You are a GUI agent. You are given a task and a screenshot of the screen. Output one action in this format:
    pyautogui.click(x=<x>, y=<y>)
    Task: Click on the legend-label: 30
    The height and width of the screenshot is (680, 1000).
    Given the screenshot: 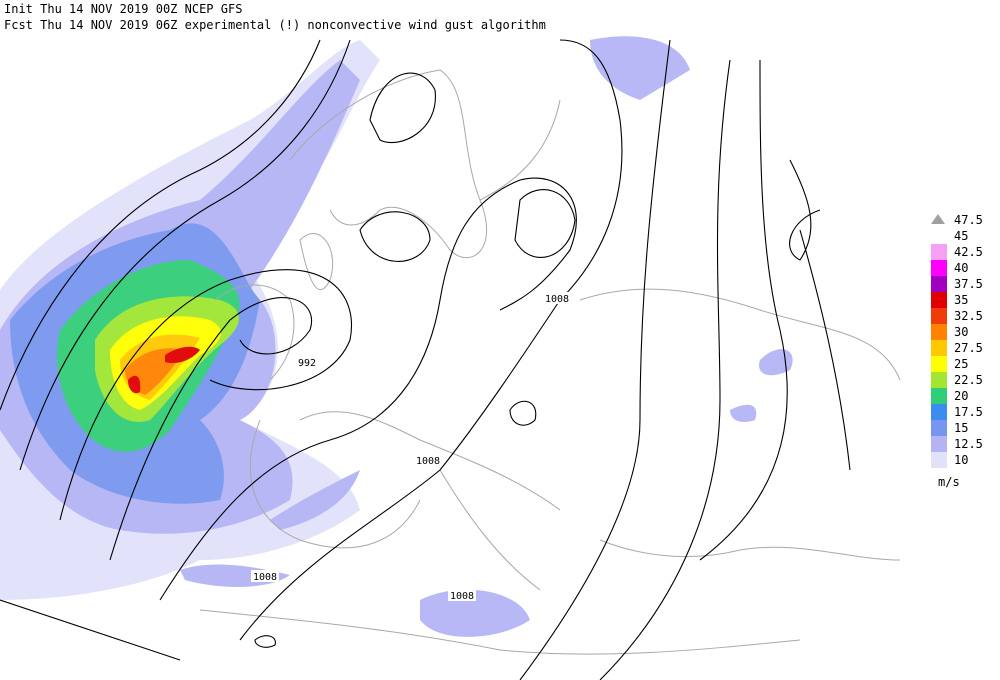 What is the action you would take?
    pyautogui.click(x=961, y=332)
    